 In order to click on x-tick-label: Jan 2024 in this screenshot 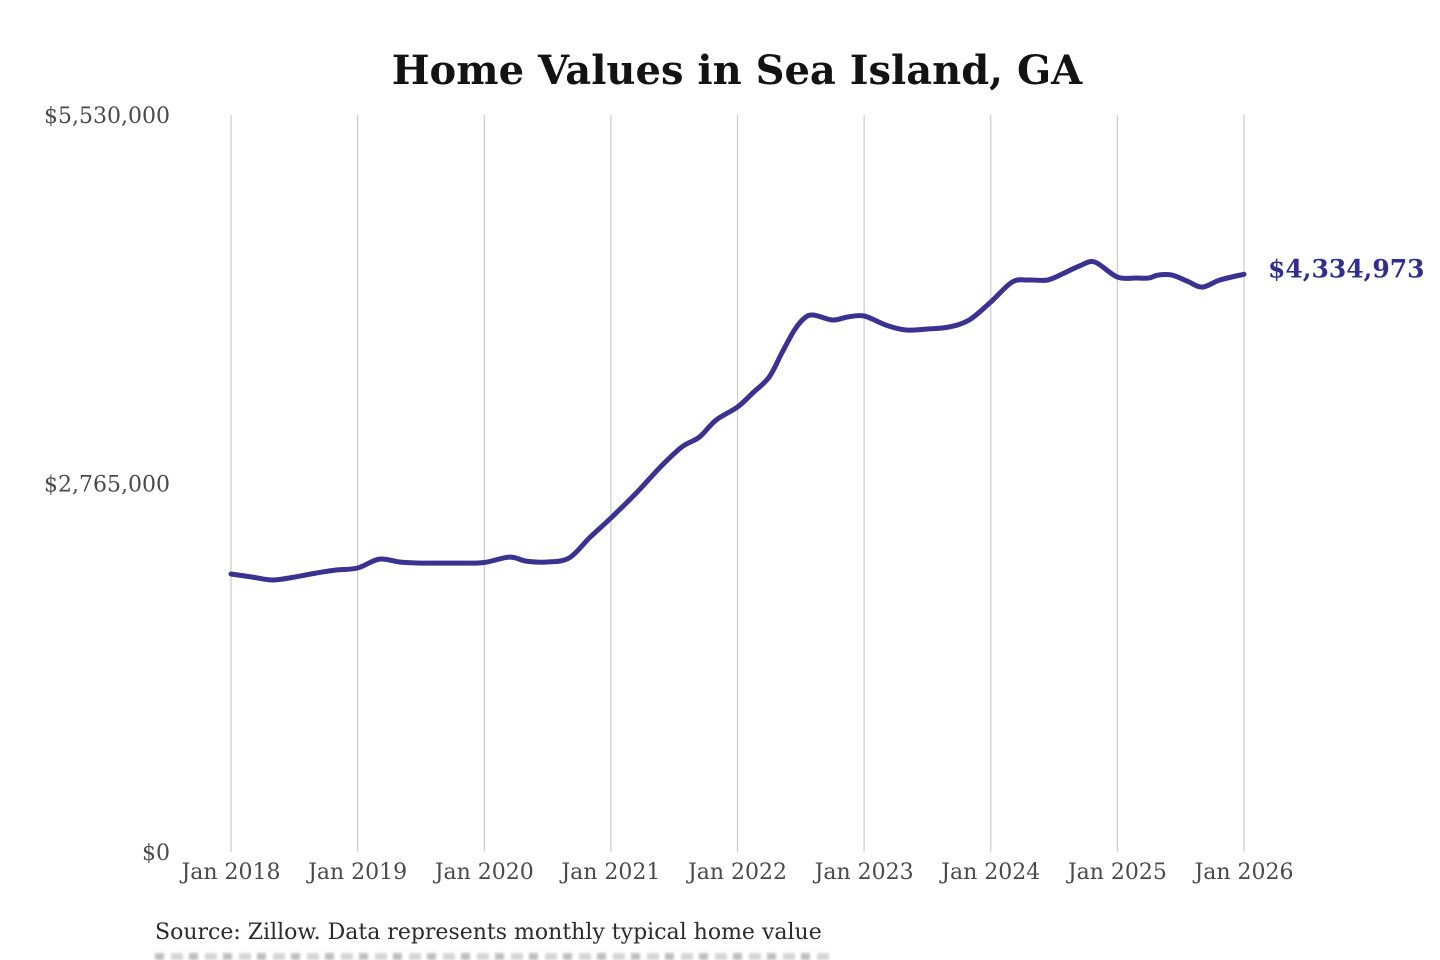, I will do `click(989, 872)`.